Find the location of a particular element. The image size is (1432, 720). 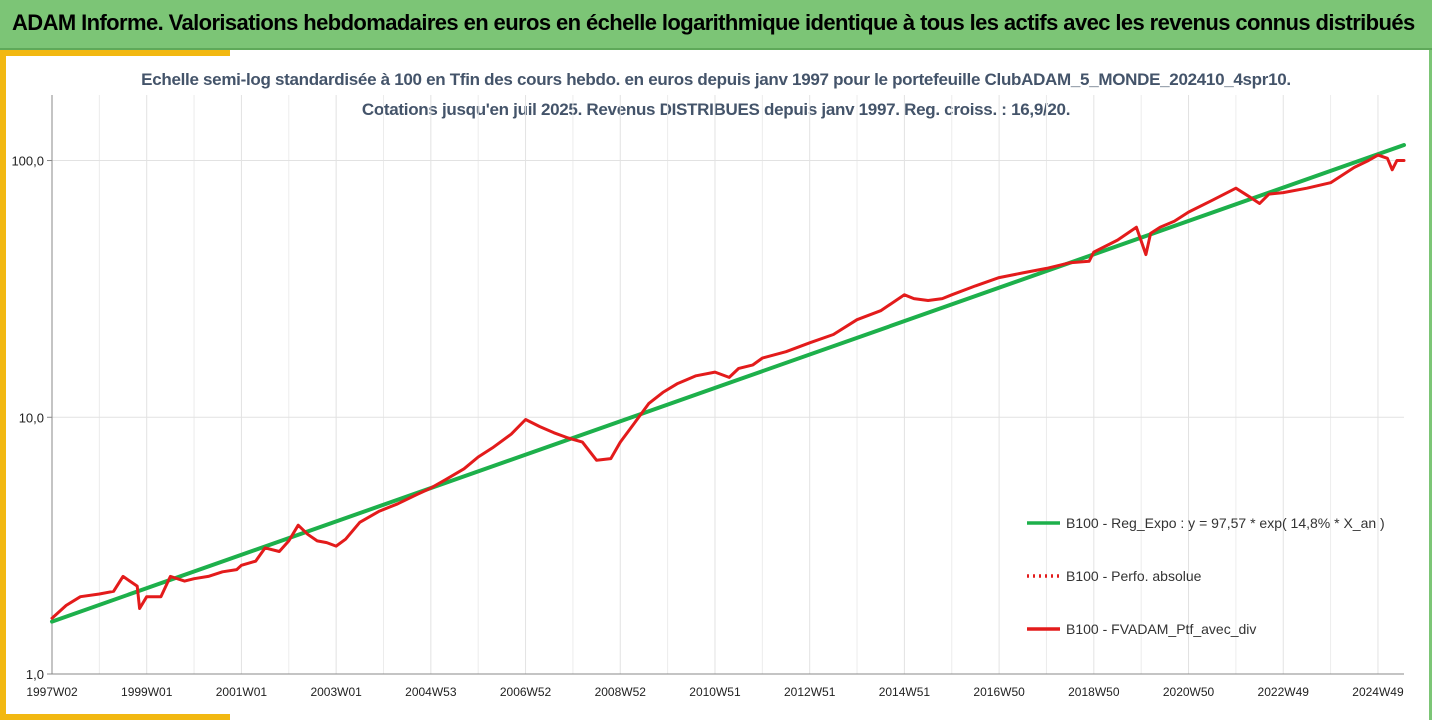

x-tick-label: 2004W53 is located at coordinates (431, 692).